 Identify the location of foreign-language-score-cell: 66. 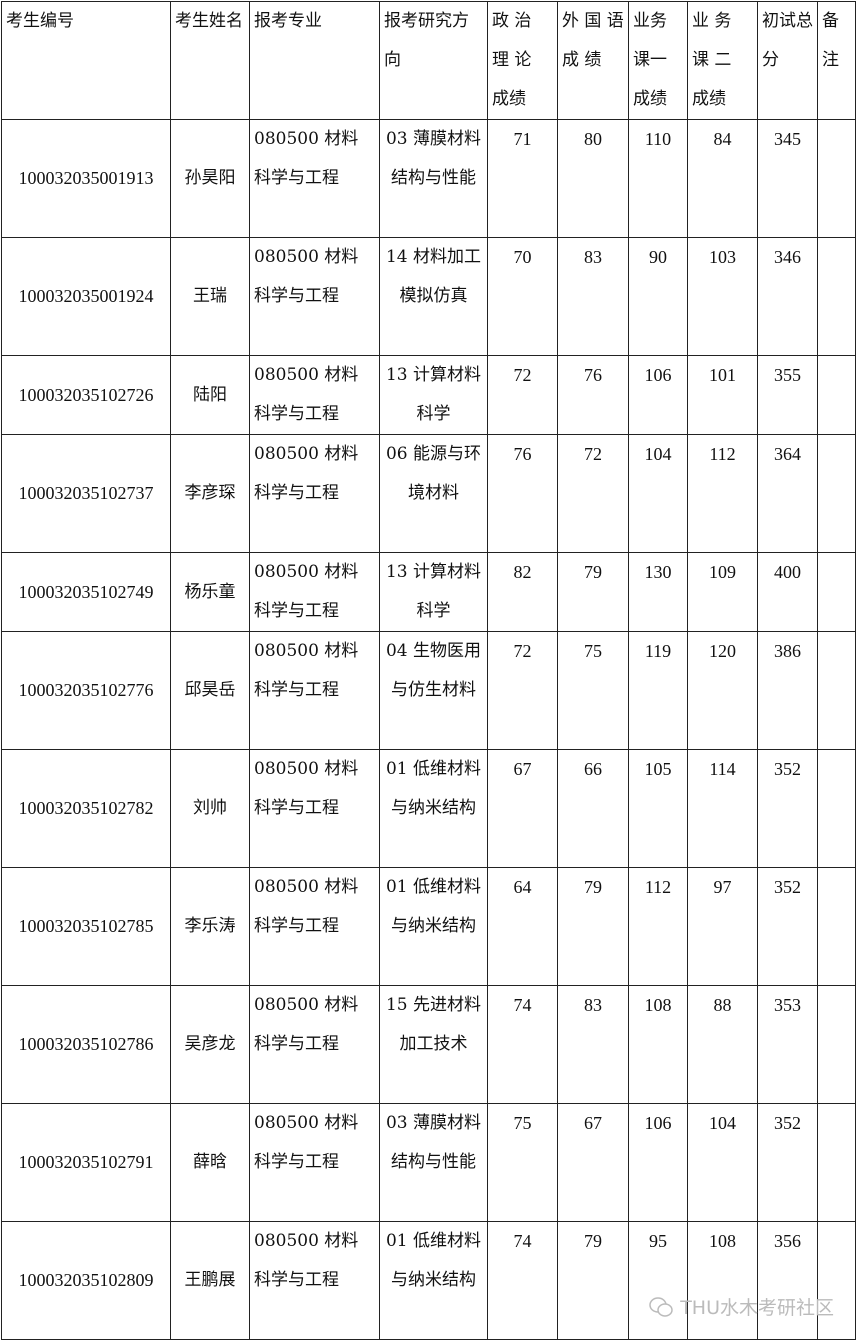
(593, 808).